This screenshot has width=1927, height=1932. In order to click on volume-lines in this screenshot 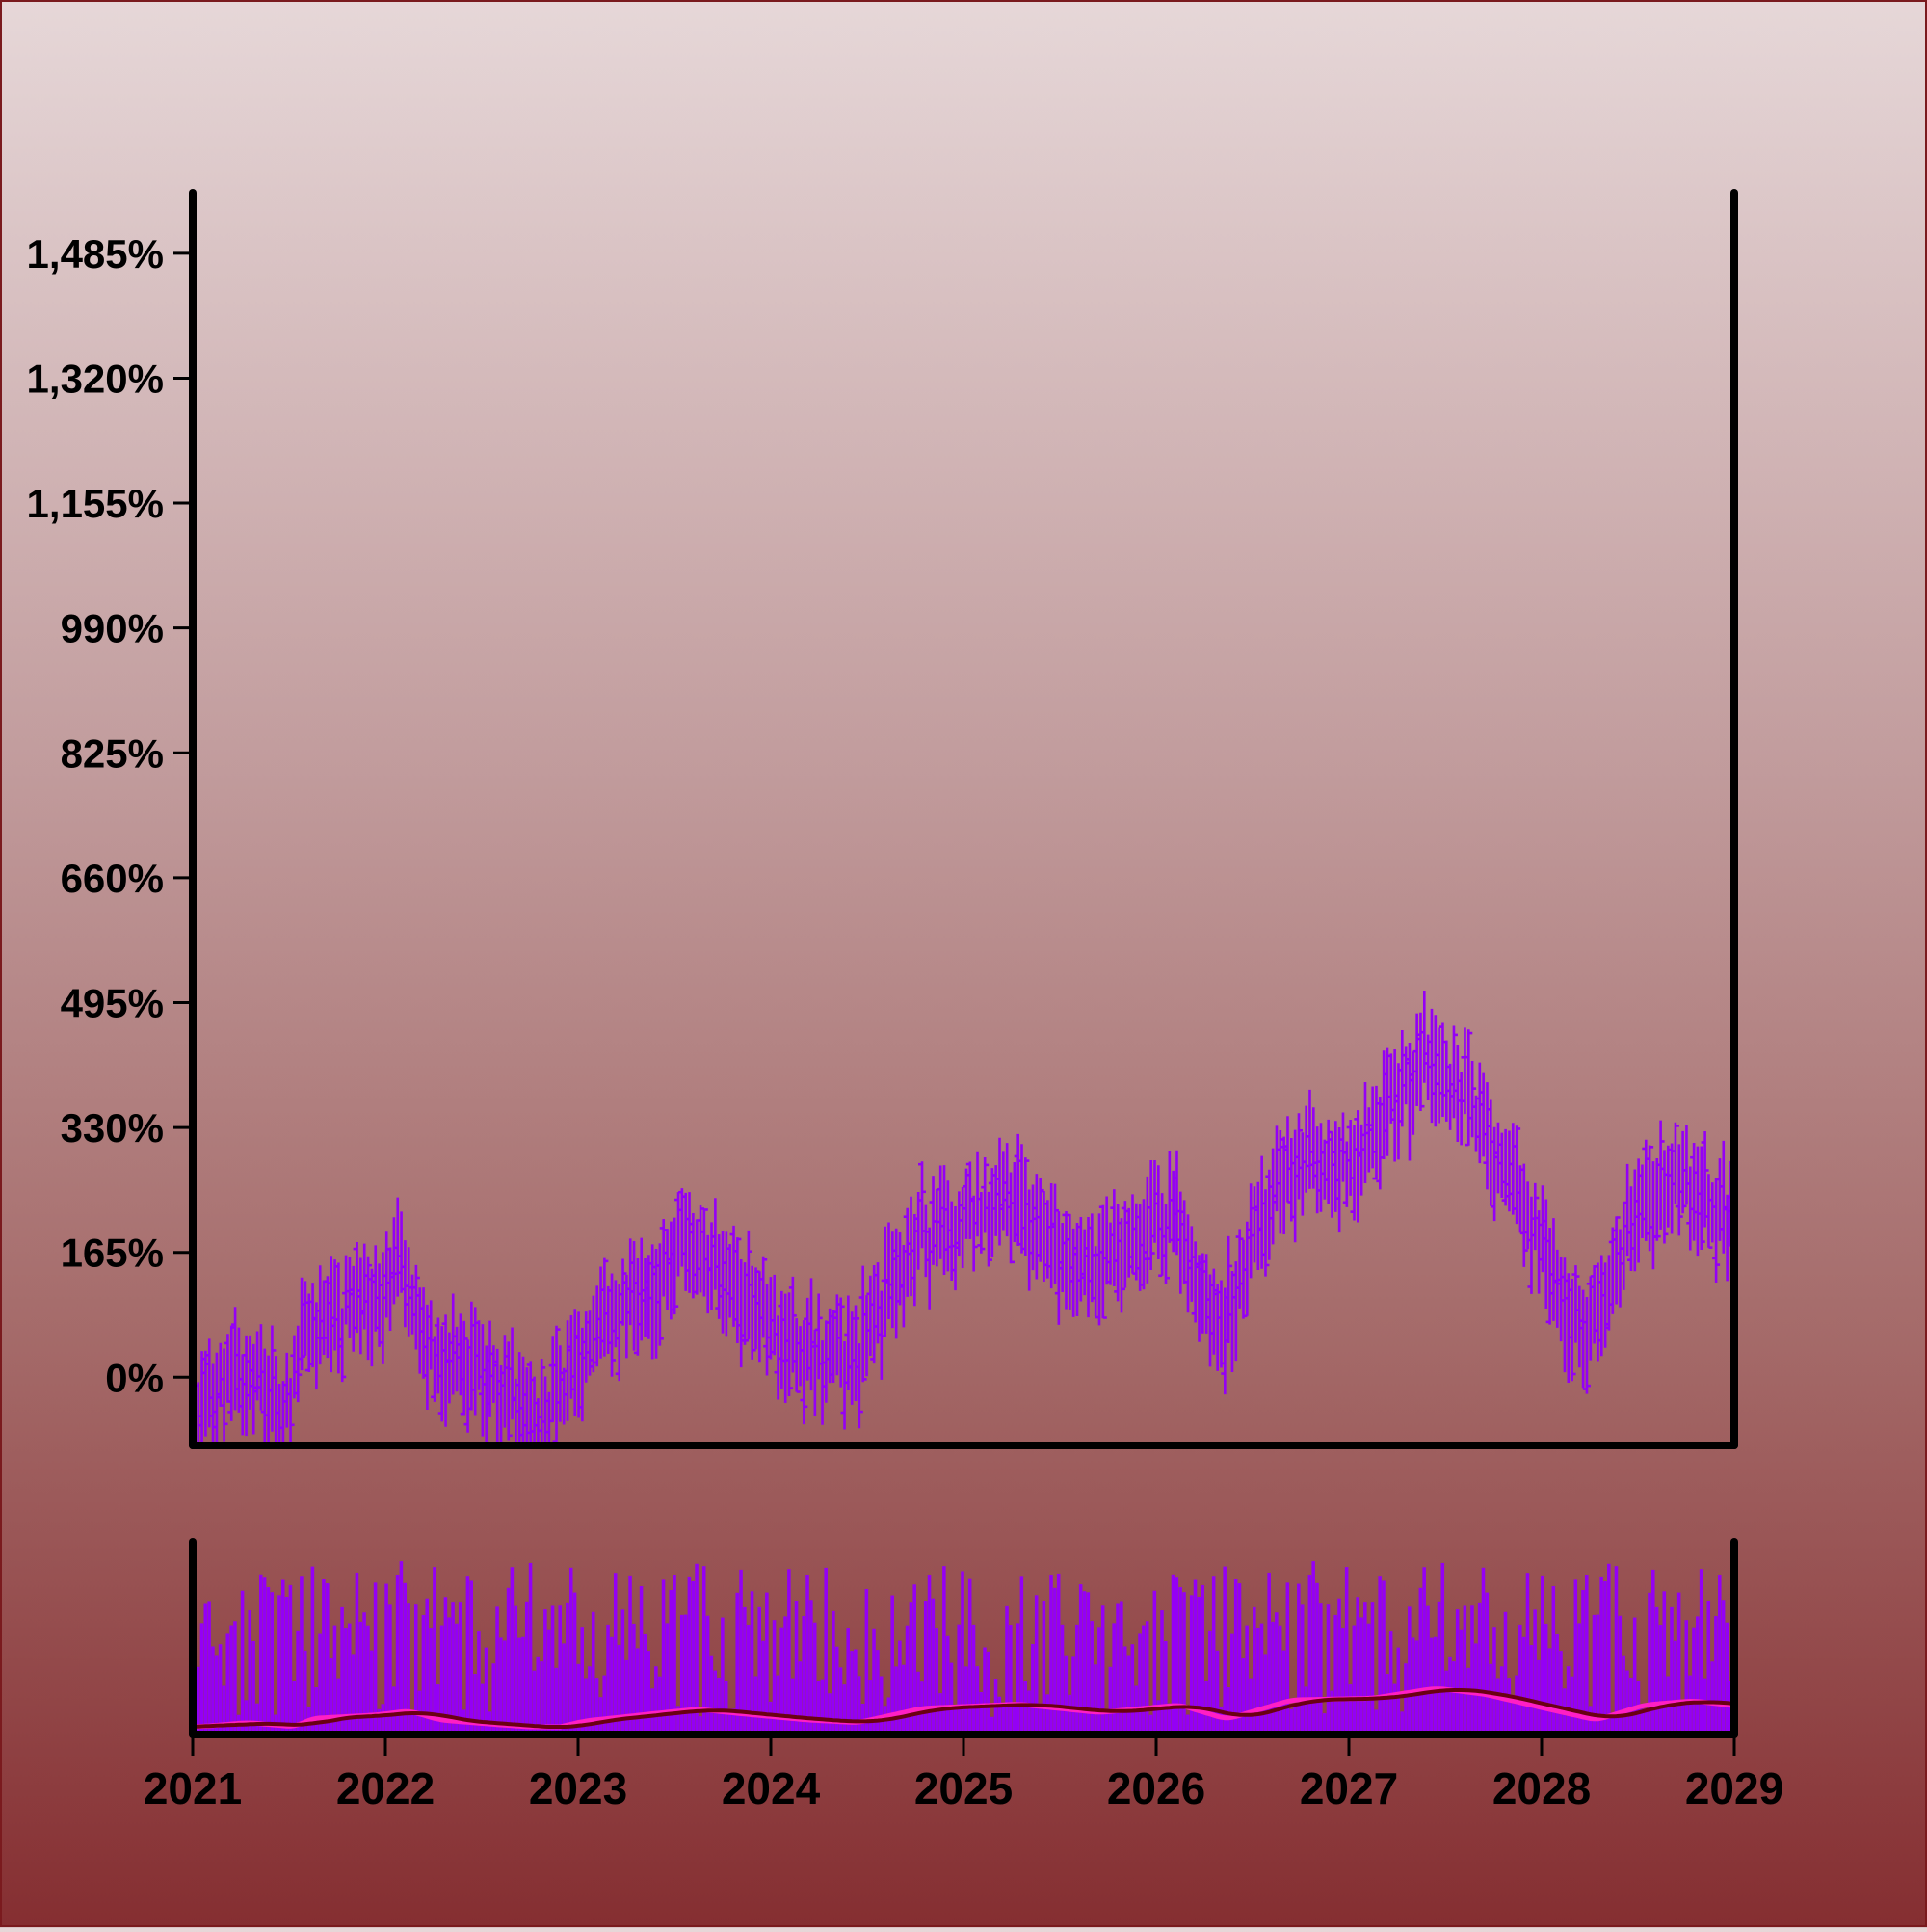, I will do `click(962, 1708)`.